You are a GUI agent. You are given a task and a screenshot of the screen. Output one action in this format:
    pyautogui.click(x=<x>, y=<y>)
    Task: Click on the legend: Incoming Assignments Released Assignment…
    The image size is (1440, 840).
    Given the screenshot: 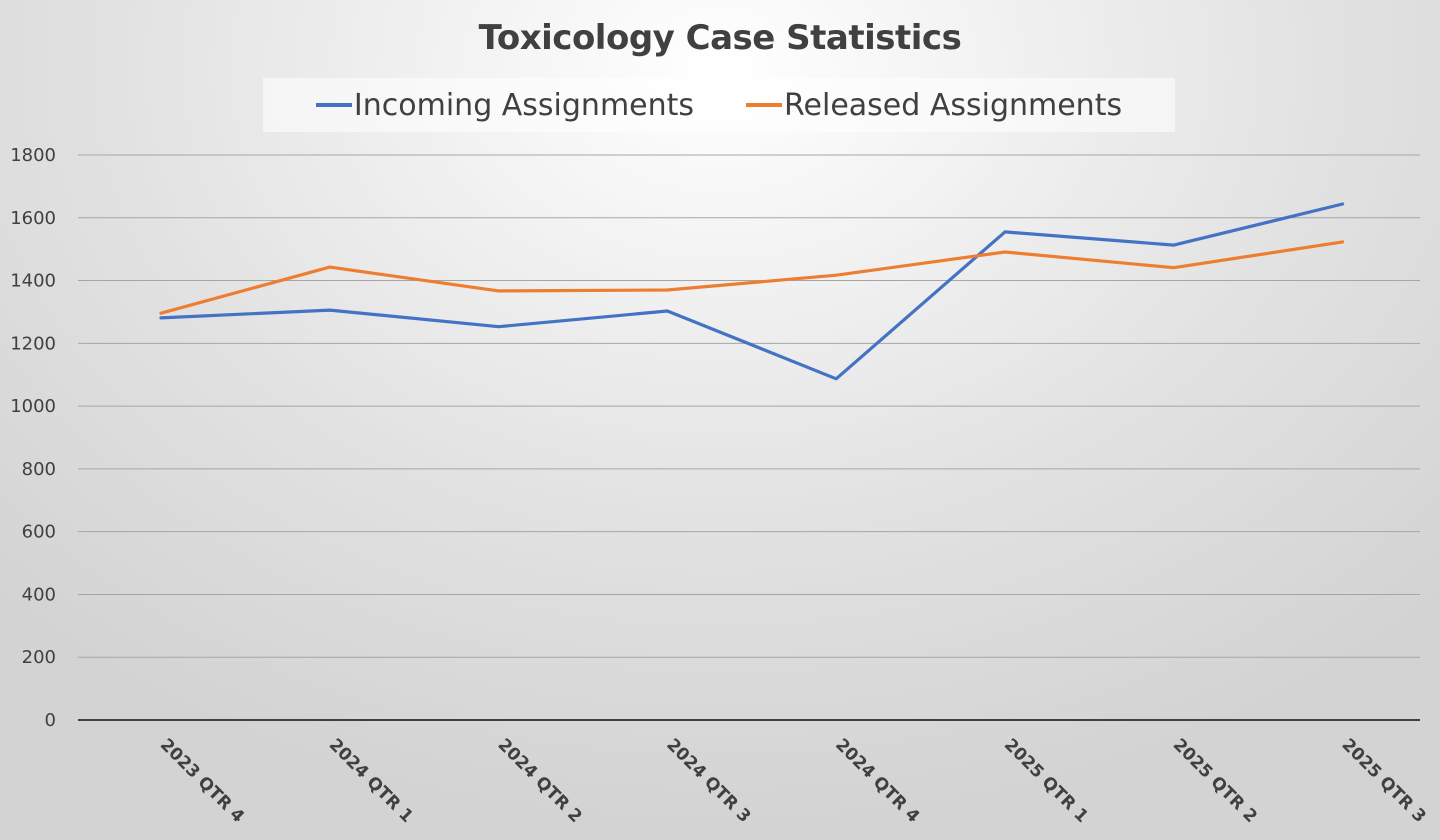 What is the action you would take?
    pyautogui.click(x=719, y=105)
    